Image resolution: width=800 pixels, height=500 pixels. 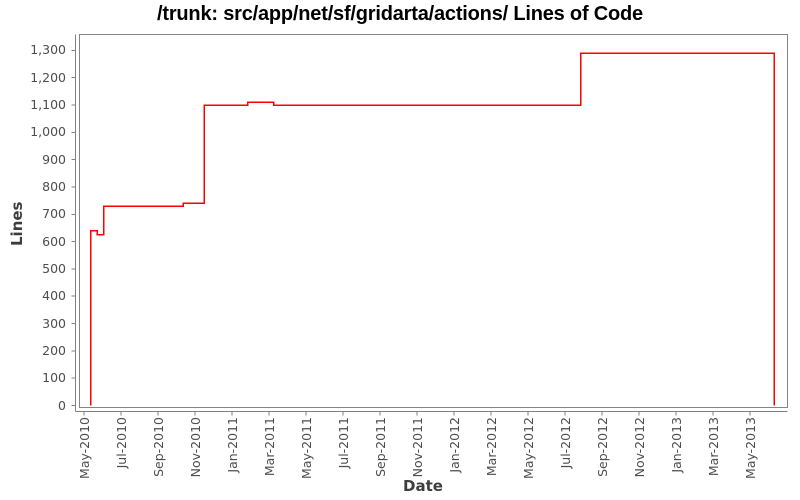 I want to click on y-tick-label: 500, so click(x=54, y=268).